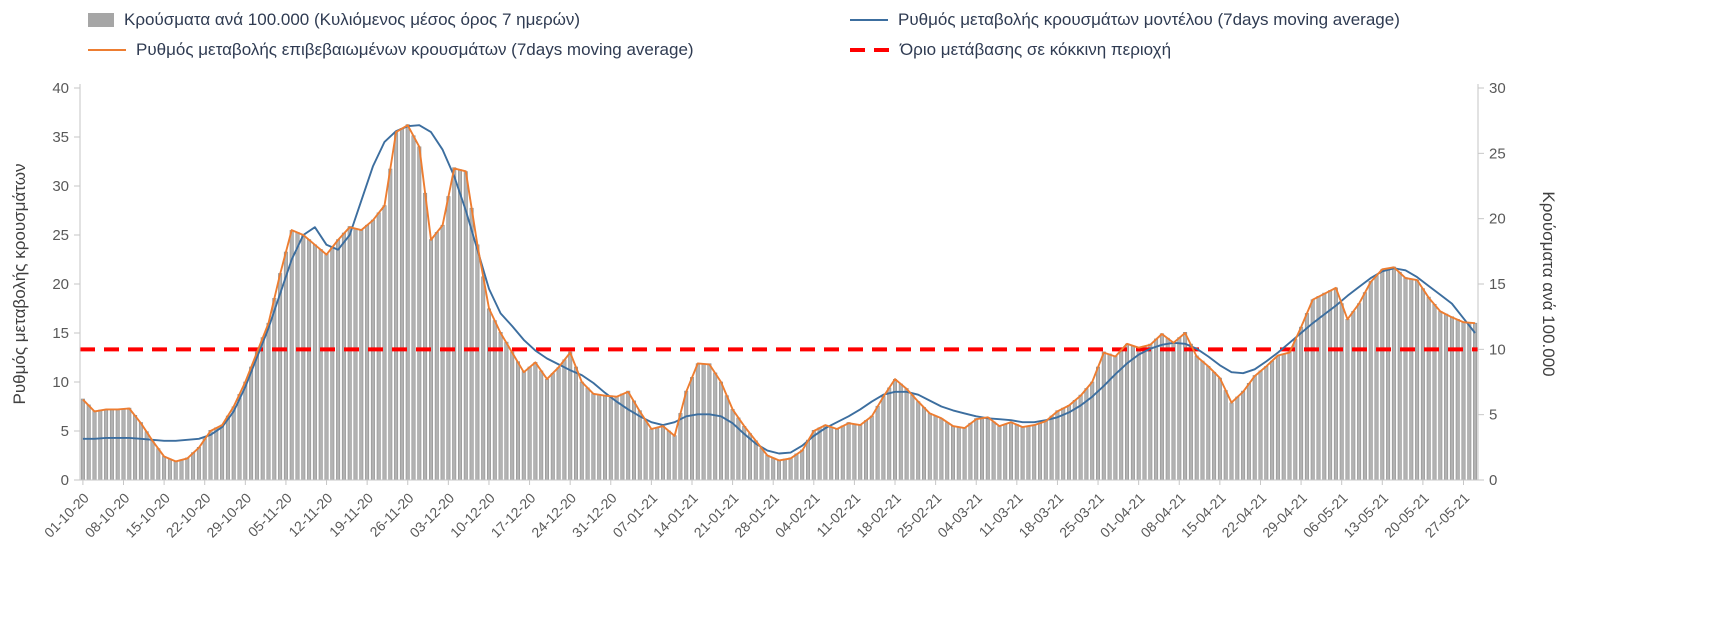 The image size is (1712, 621). I want to click on legend-item-threshold: Όριο μετάβασης σε κόκκινη περιοχή, so click(1125, 50).